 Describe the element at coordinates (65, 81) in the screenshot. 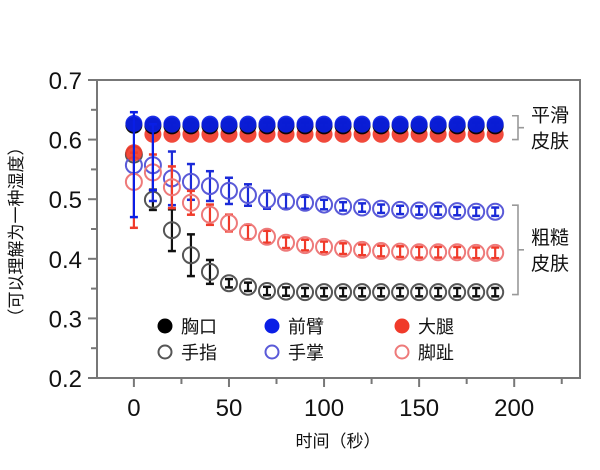

I see `y-tick-label: 0.7` at that location.